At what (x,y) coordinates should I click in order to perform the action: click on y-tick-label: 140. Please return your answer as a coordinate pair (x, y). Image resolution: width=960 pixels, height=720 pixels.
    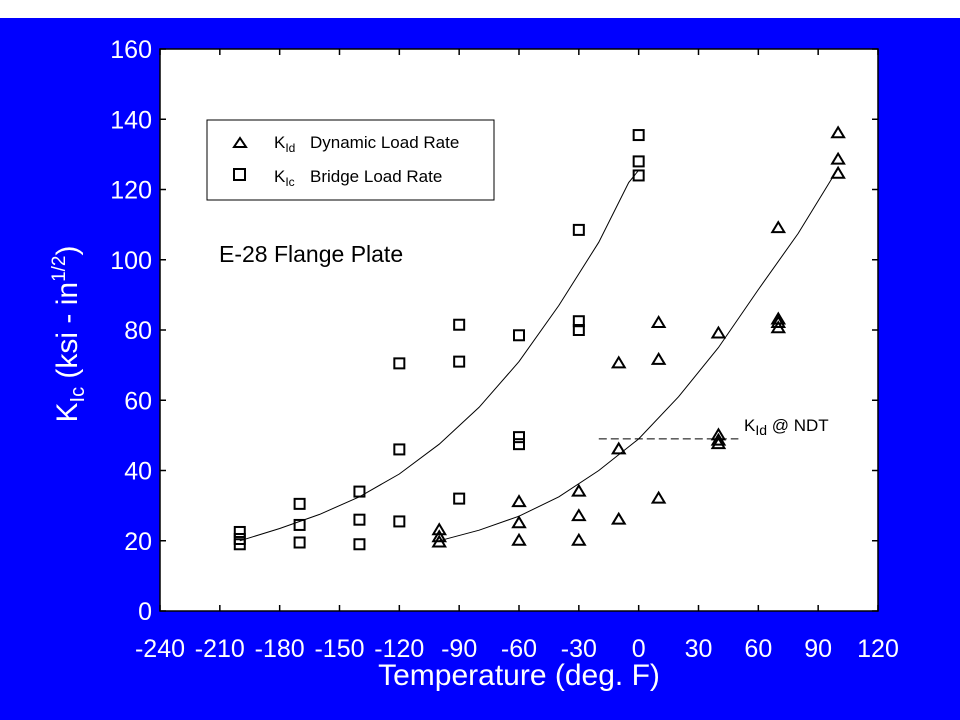
    Looking at the image, I should click on (131, 120).